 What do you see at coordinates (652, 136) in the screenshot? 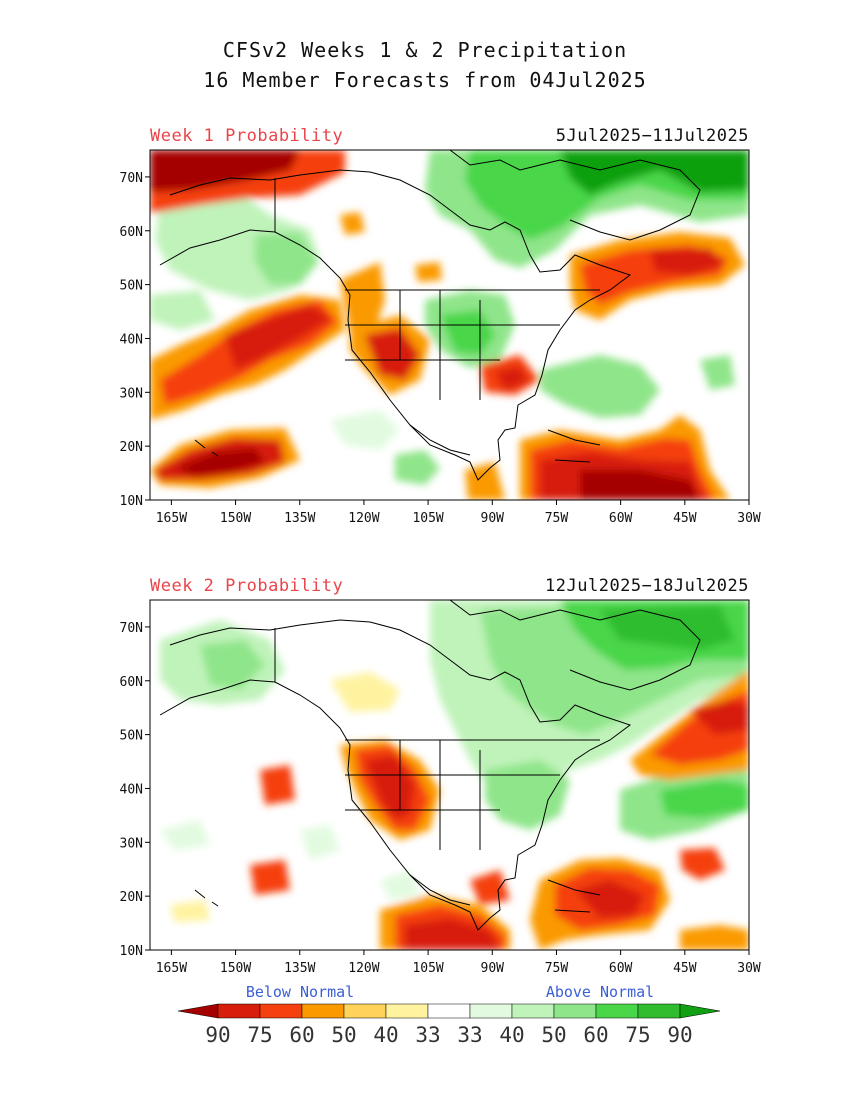
I see `week1-dates: 5Jul2025−11Jul2025` at bounding box center [652, 136].